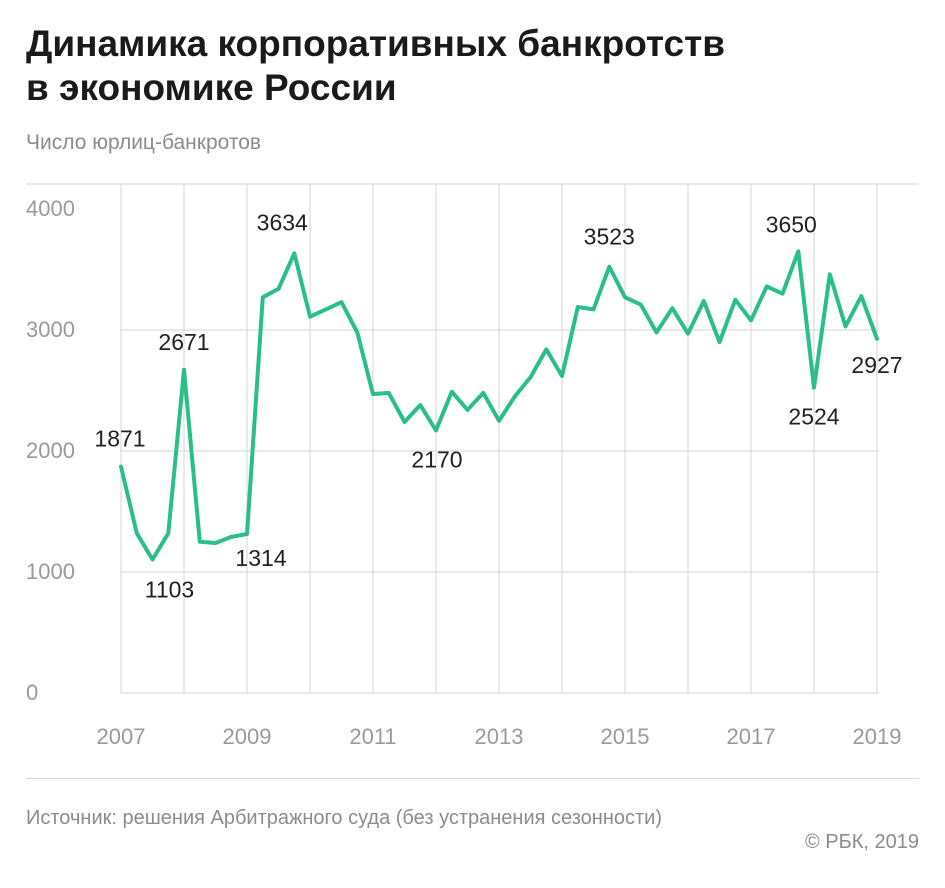  I want to click on x-tick-label: 2011, so click(372, 736).